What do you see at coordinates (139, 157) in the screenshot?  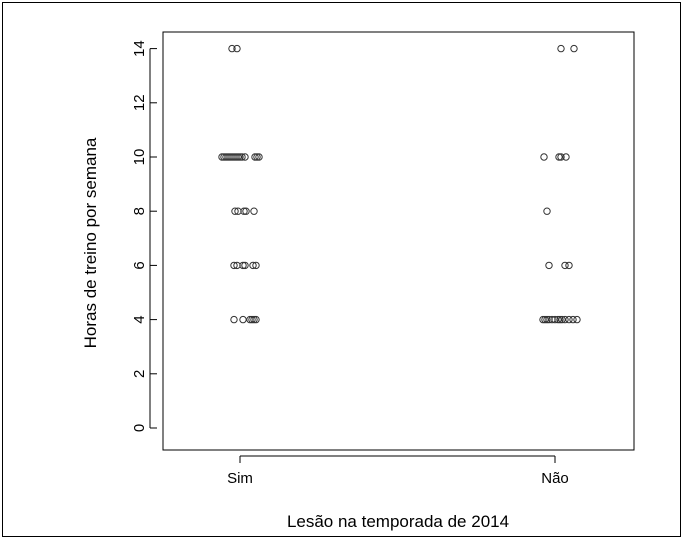 I see `y-tick-label: 10` at bounding box center [139, 157].